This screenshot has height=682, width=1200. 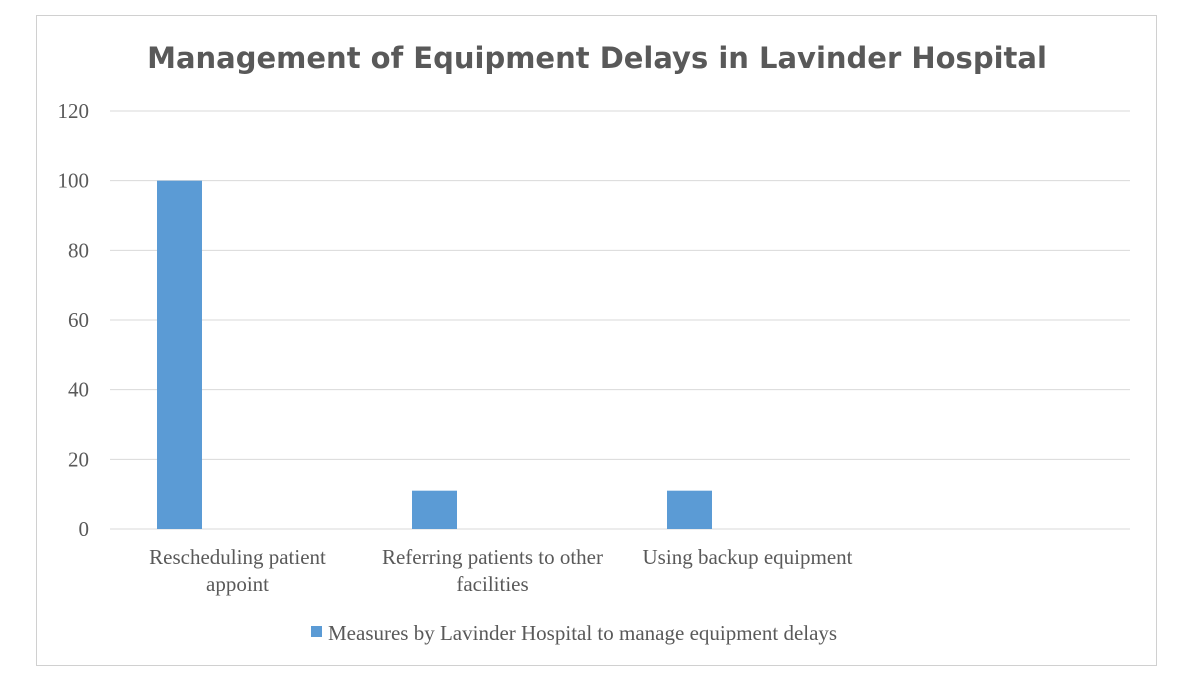 What do you see at coordinates (748, 557) in the screenshot?
I see `x-category-label: Using backup equipment` at bounding box center [748, 557].